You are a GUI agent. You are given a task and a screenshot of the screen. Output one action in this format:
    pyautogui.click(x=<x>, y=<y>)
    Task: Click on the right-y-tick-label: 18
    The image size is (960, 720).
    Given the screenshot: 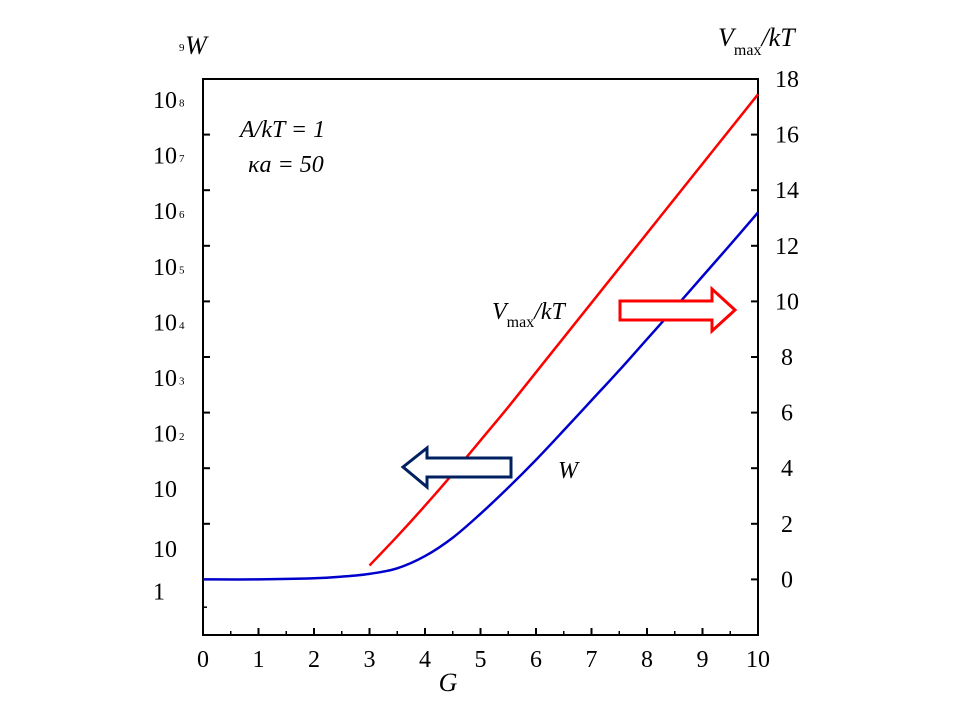 What is the action you would take?
    pyautogui.click(x=787, y=80)
    